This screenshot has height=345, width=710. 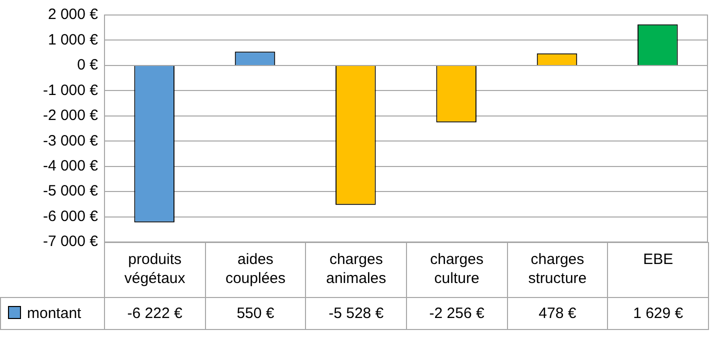 I want to click on y-tick-label: -2 000 €, so click(x=70, y=115).